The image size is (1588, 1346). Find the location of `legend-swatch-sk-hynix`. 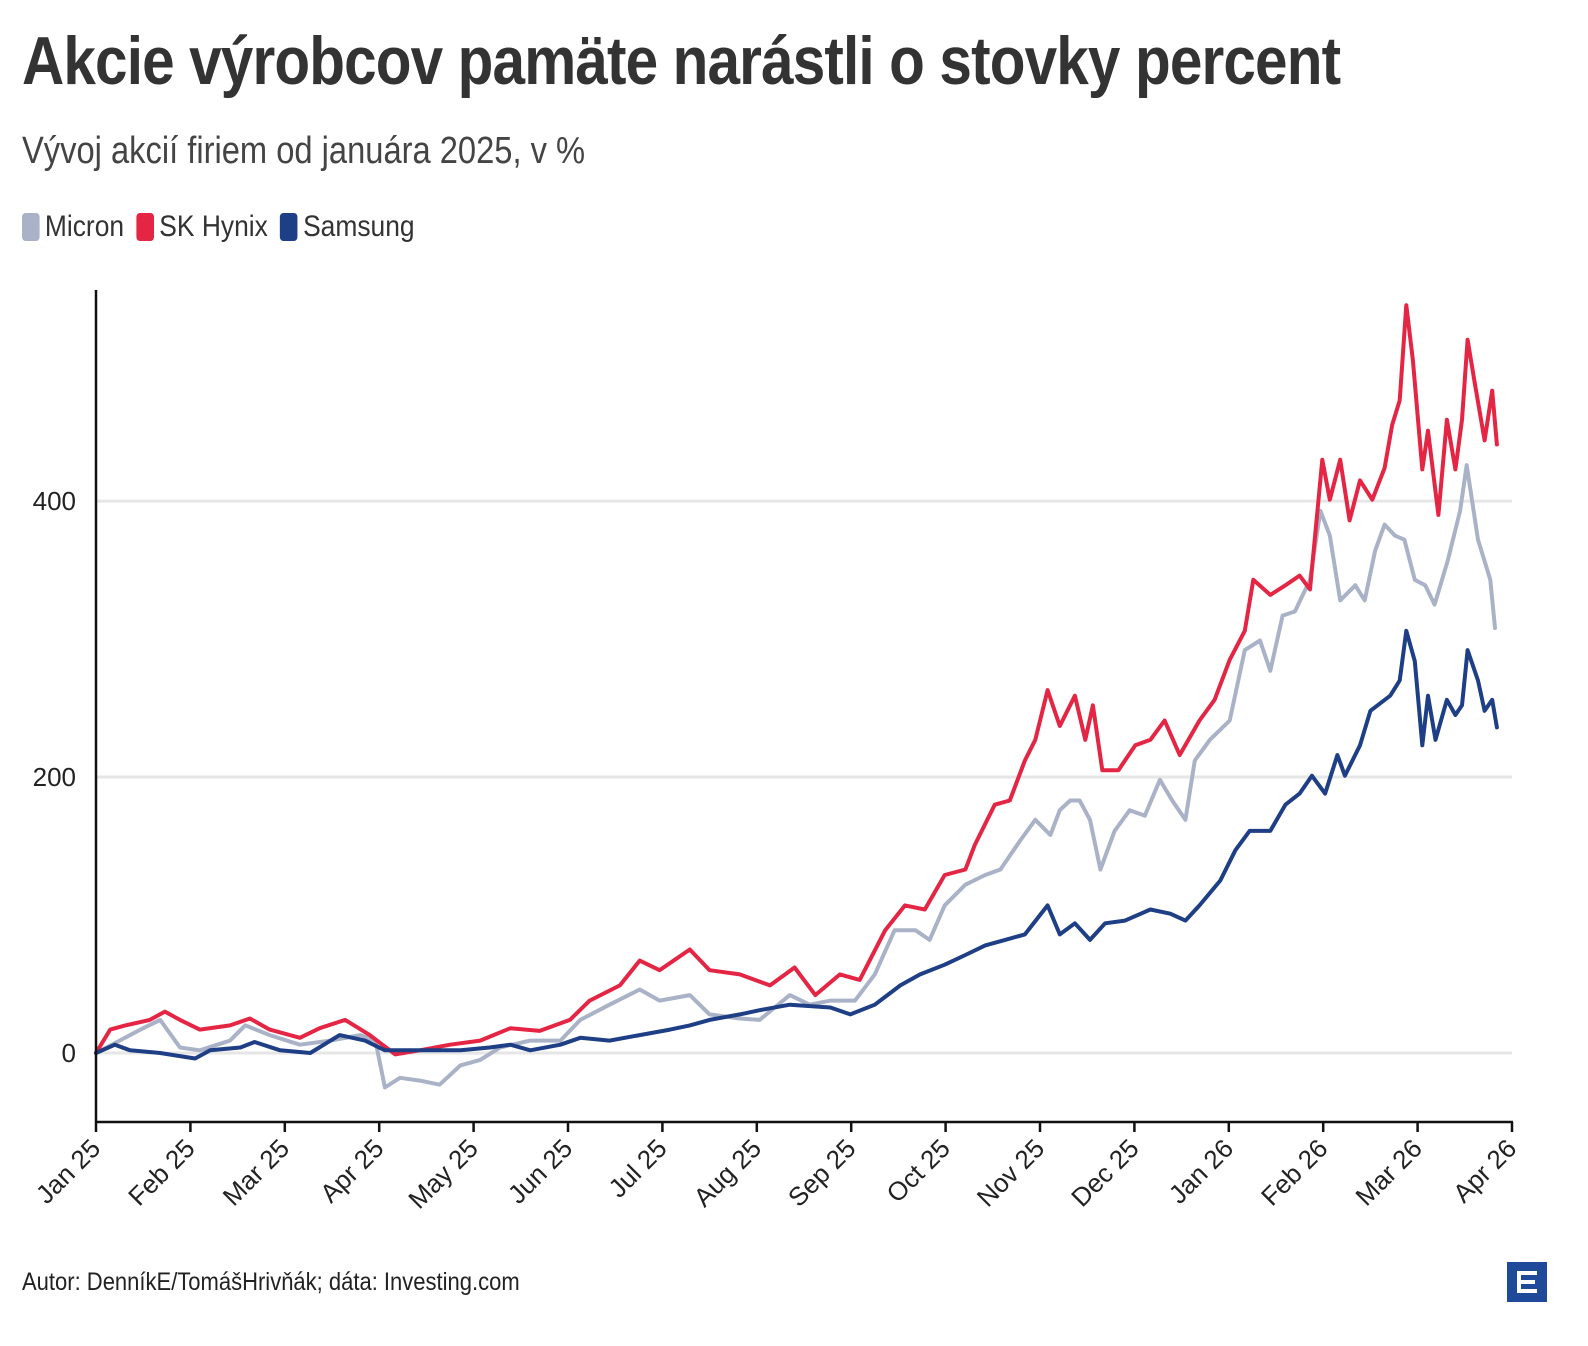

legend-swatch-sk-hynix is located at coordinates (145, 227).